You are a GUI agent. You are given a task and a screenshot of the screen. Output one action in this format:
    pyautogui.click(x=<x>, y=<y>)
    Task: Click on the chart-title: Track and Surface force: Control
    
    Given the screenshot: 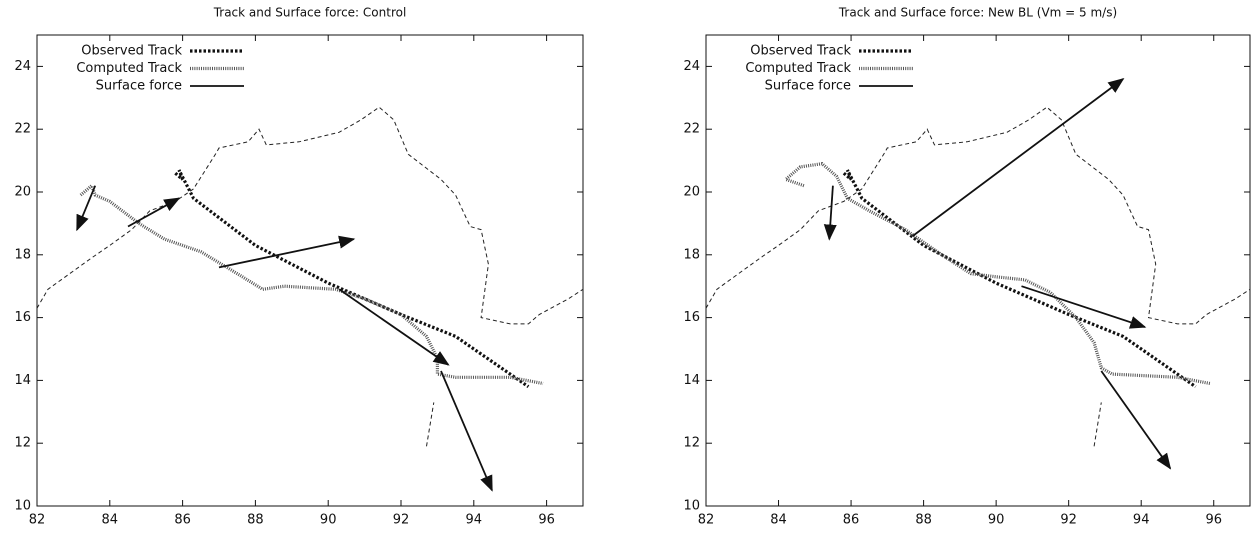 What is the action you would take?
    pyautogui.click(x=310, y=13)
    